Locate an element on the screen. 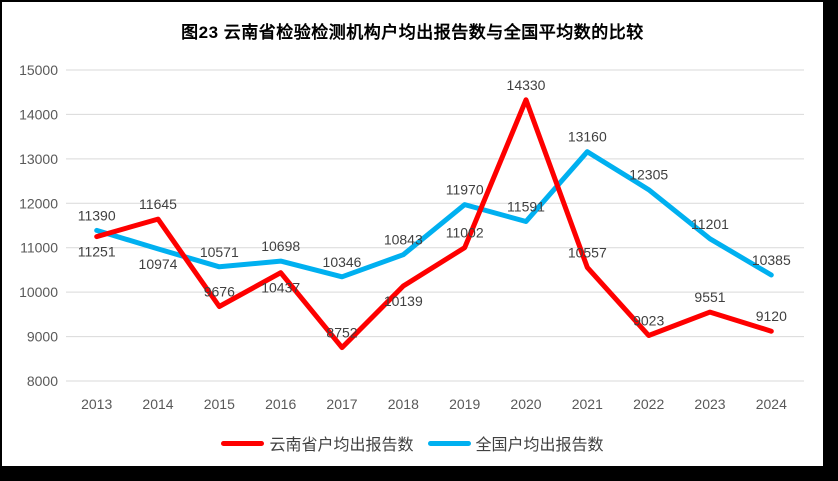 Image resolution: width=838 pixels, height=481 pixels. legend-item-national: 全国户均出报告数 is located at coordinates (515, 443).